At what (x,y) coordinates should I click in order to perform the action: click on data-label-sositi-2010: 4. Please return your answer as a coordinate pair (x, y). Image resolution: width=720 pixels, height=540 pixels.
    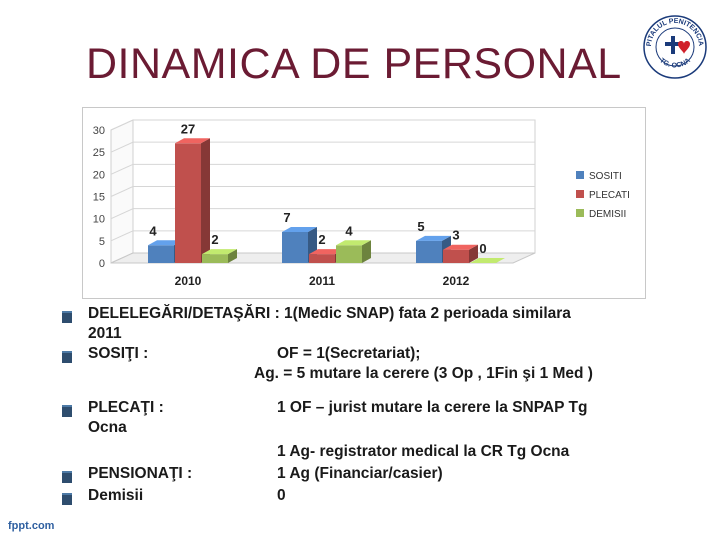
    Looking at the image, I should click on (153, 230).